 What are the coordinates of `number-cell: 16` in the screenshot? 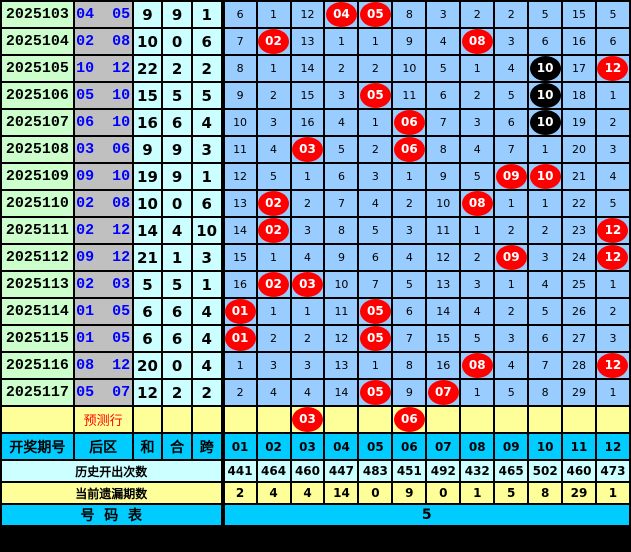 It's located at (239, 284).